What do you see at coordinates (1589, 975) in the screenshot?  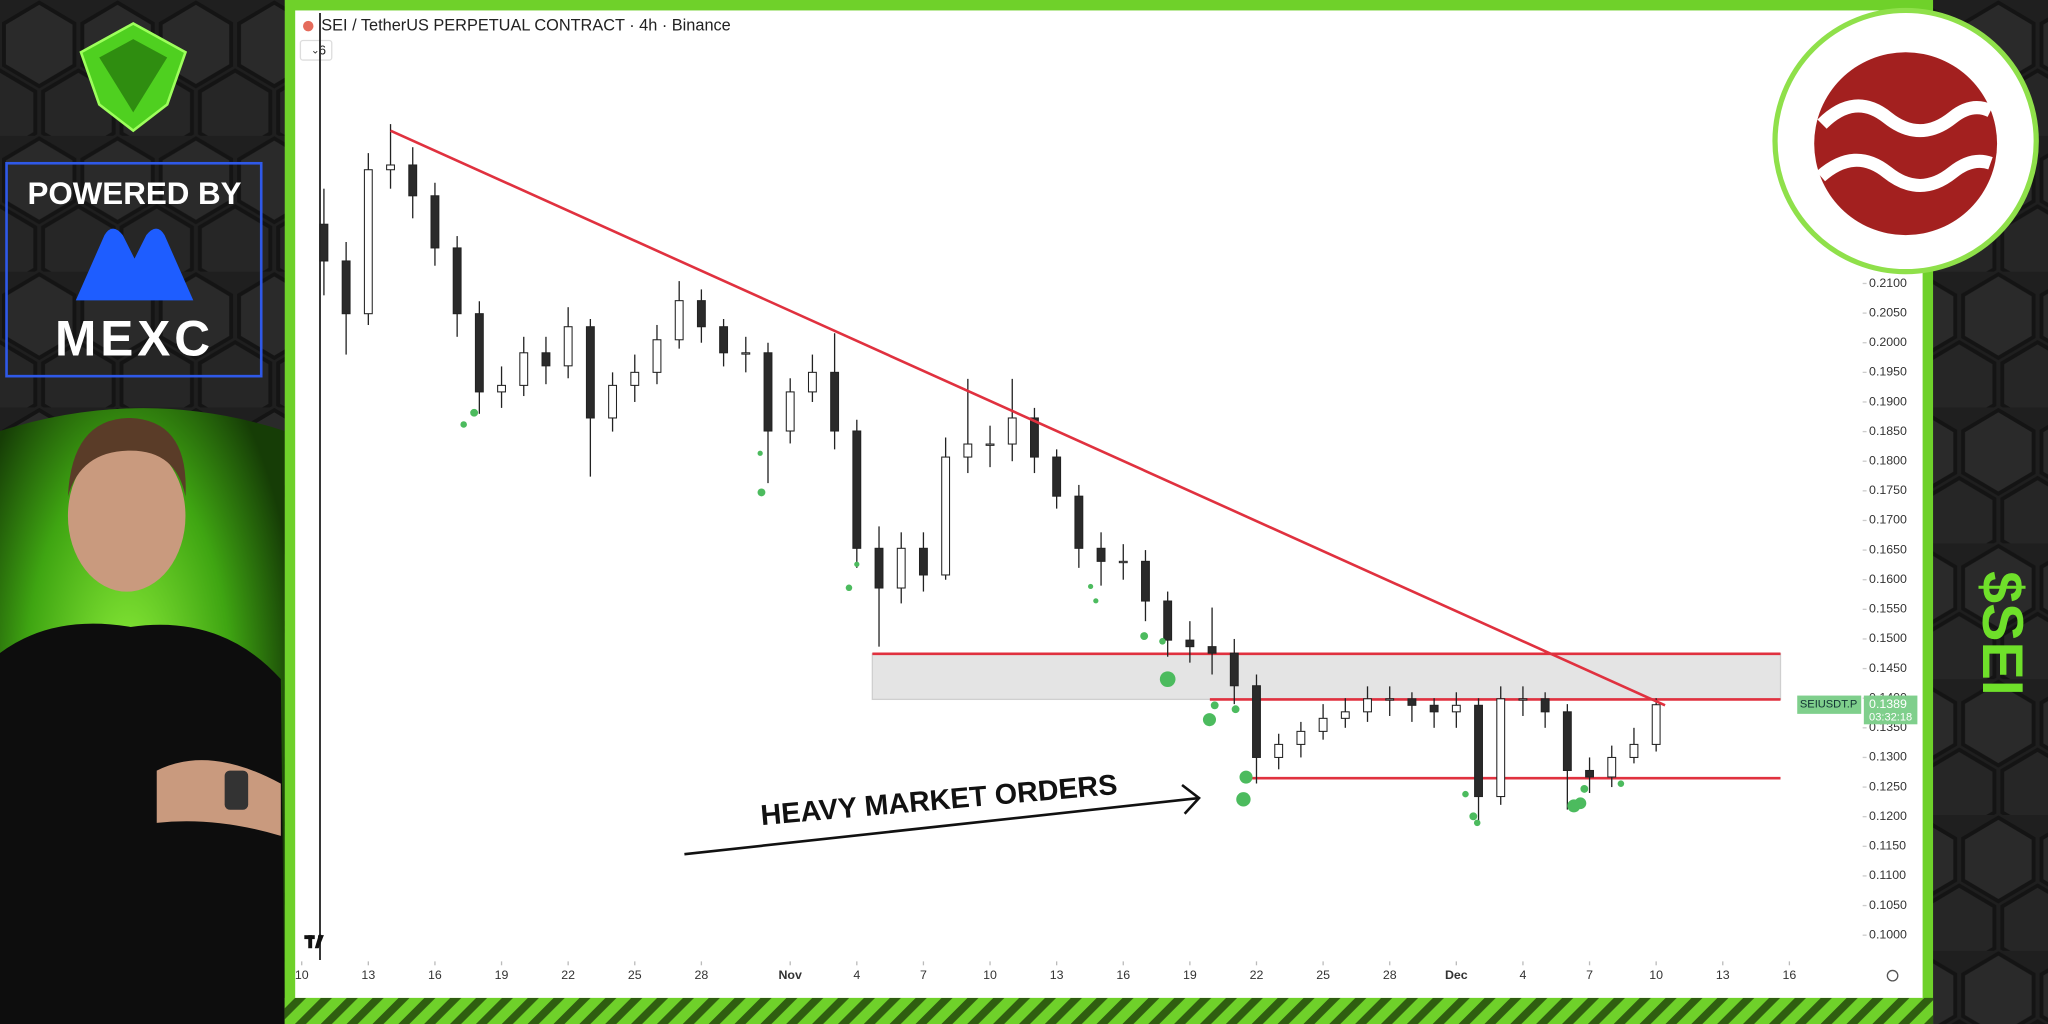 I see `x-tick-label: 7` at bounding box center [1589, 975].